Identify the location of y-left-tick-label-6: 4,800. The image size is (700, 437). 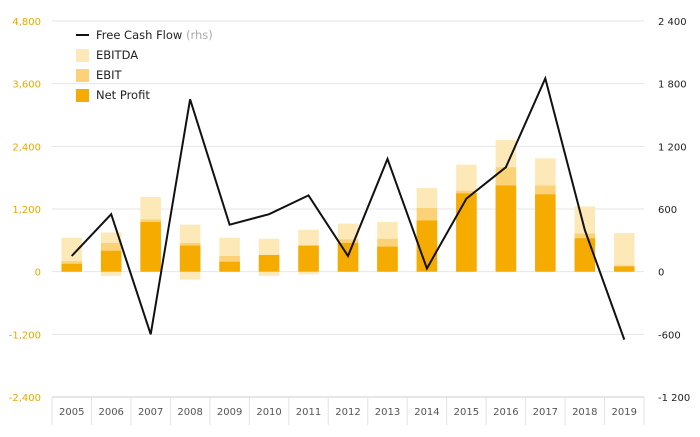
(26, 22).